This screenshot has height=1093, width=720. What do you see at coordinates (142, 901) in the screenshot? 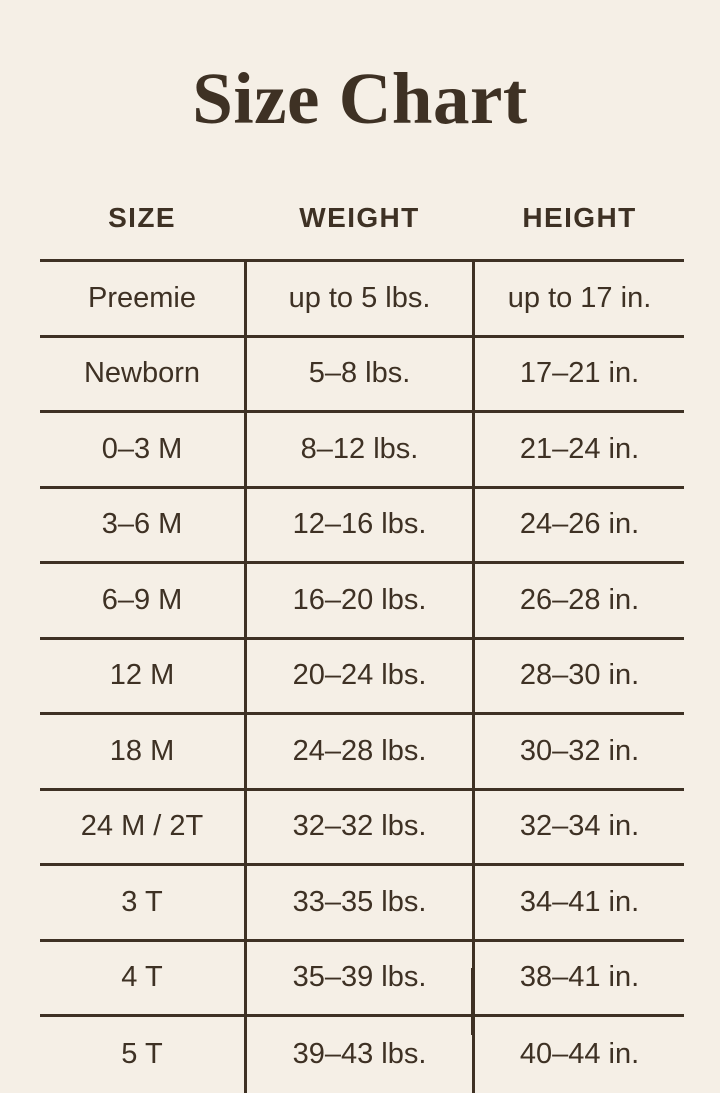
I see `cell-size: 3 T` at bounding box center [142, 901].